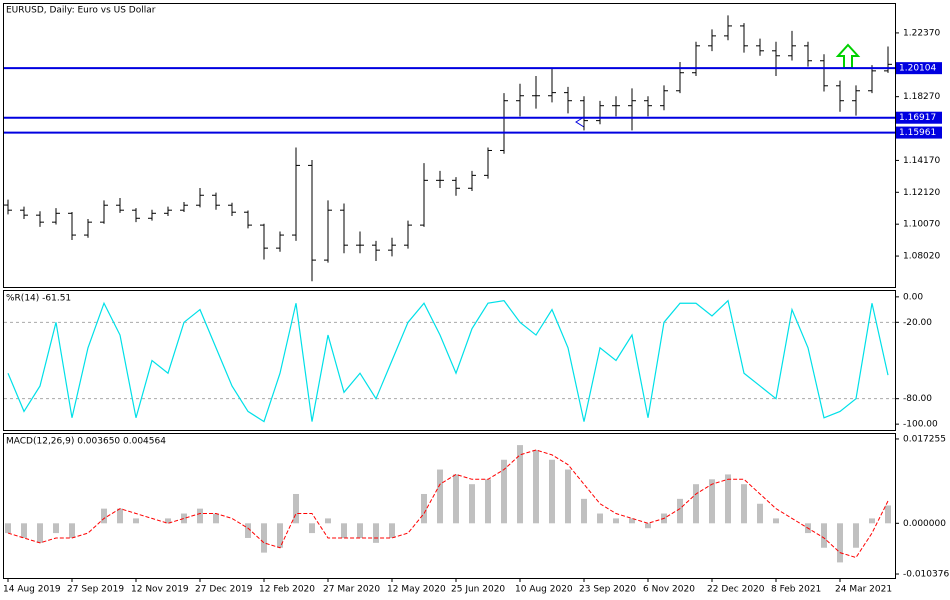 Image resolution: width=950 pixels, height=600 pixels. Describe the element at coordinates (86, 442) in the screenshot. I see `macd-title: MACD(12,26,9) 0.003650 0.004564` at that location.